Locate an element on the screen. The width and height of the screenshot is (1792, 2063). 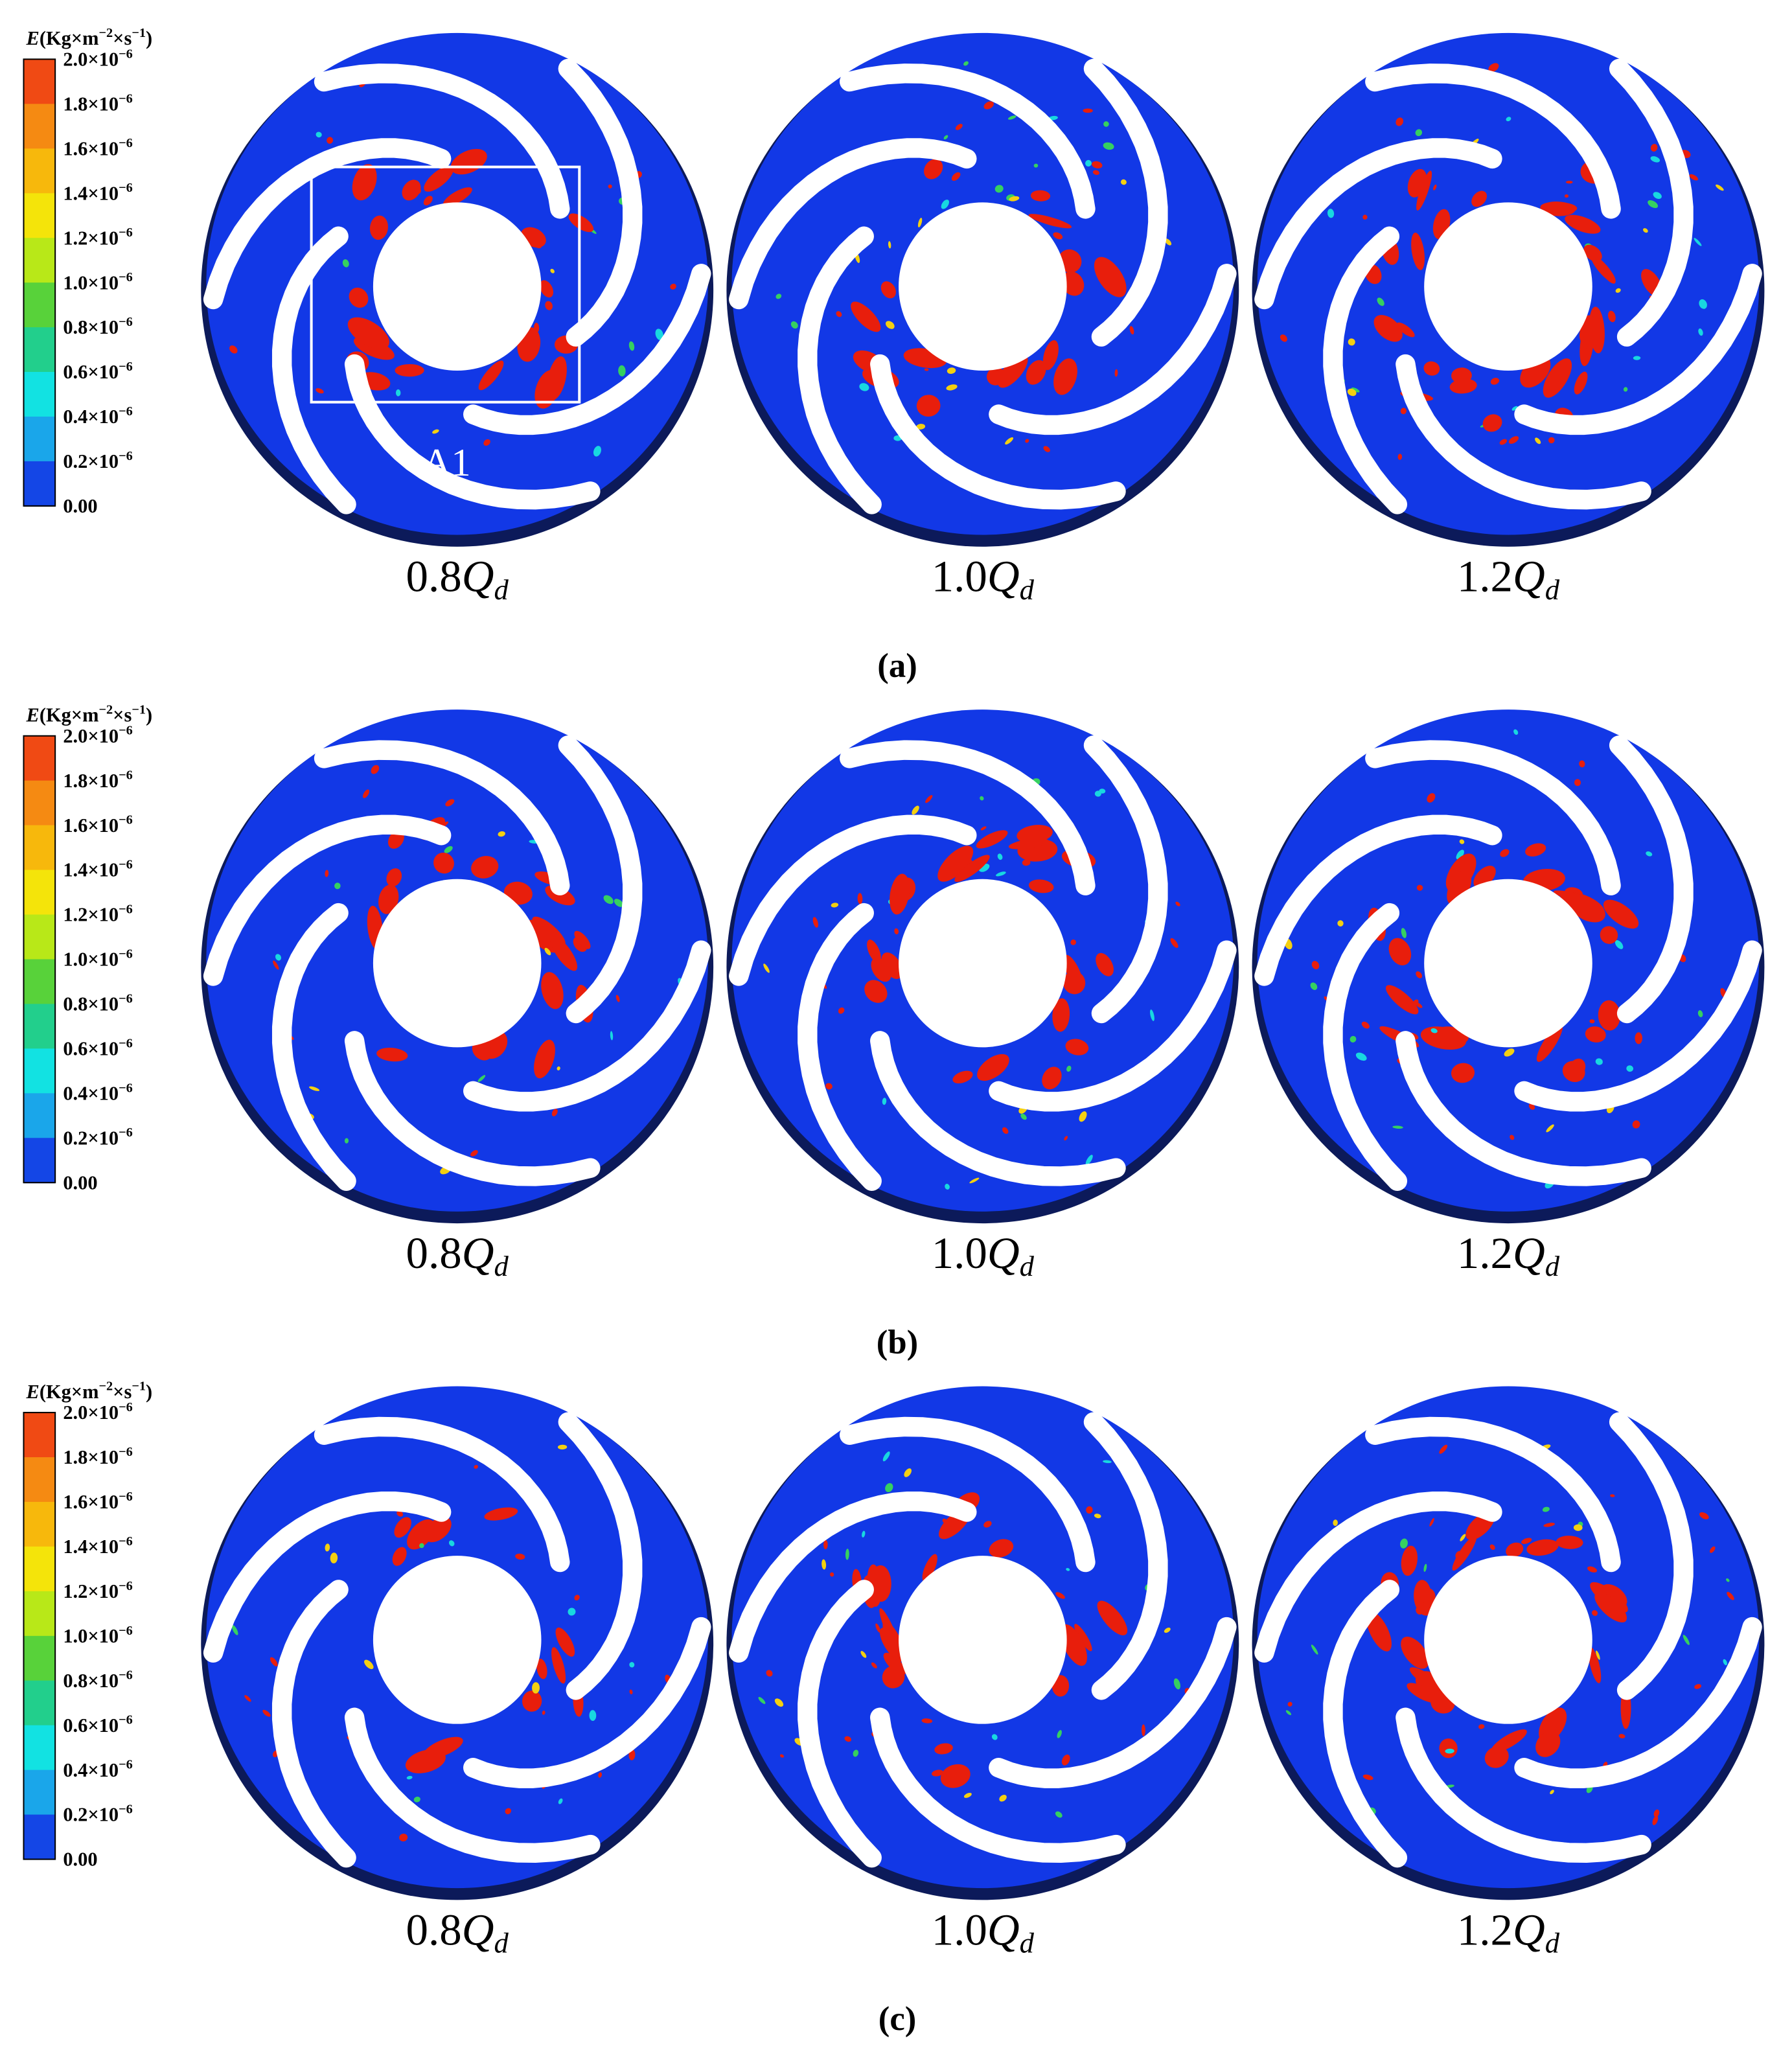
panel-label: (a) is located at coordinates (897, 666).